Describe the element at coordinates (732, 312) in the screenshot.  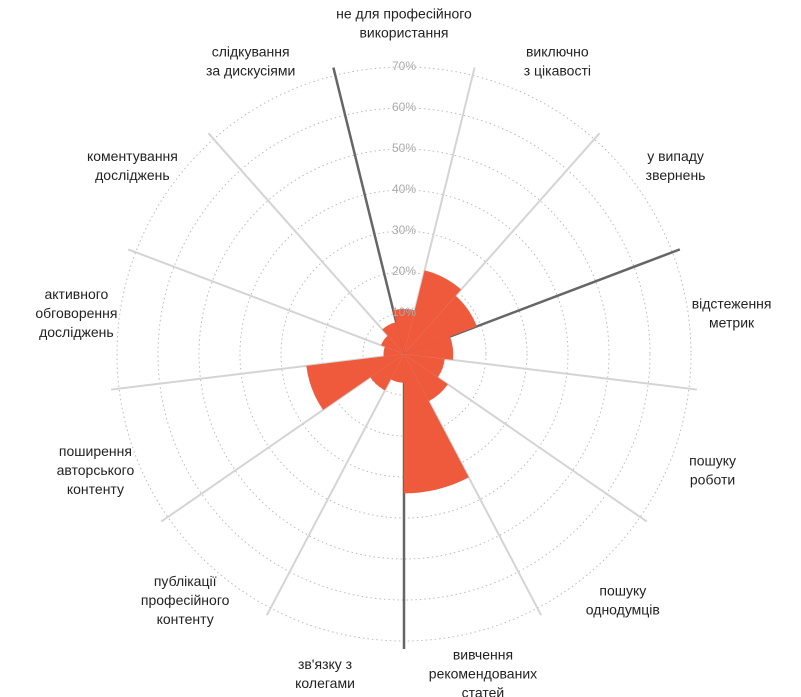
I see `category-label: відстеження метрик` at that location.